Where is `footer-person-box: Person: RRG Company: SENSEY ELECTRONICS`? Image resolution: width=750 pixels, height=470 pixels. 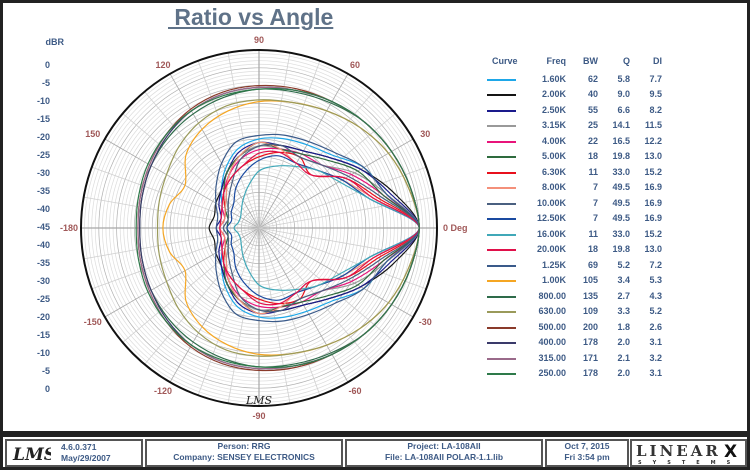 footer-person-box: Person: RRG Company: SENSEY ELECTRONICS is located at coordinates (244, 453).